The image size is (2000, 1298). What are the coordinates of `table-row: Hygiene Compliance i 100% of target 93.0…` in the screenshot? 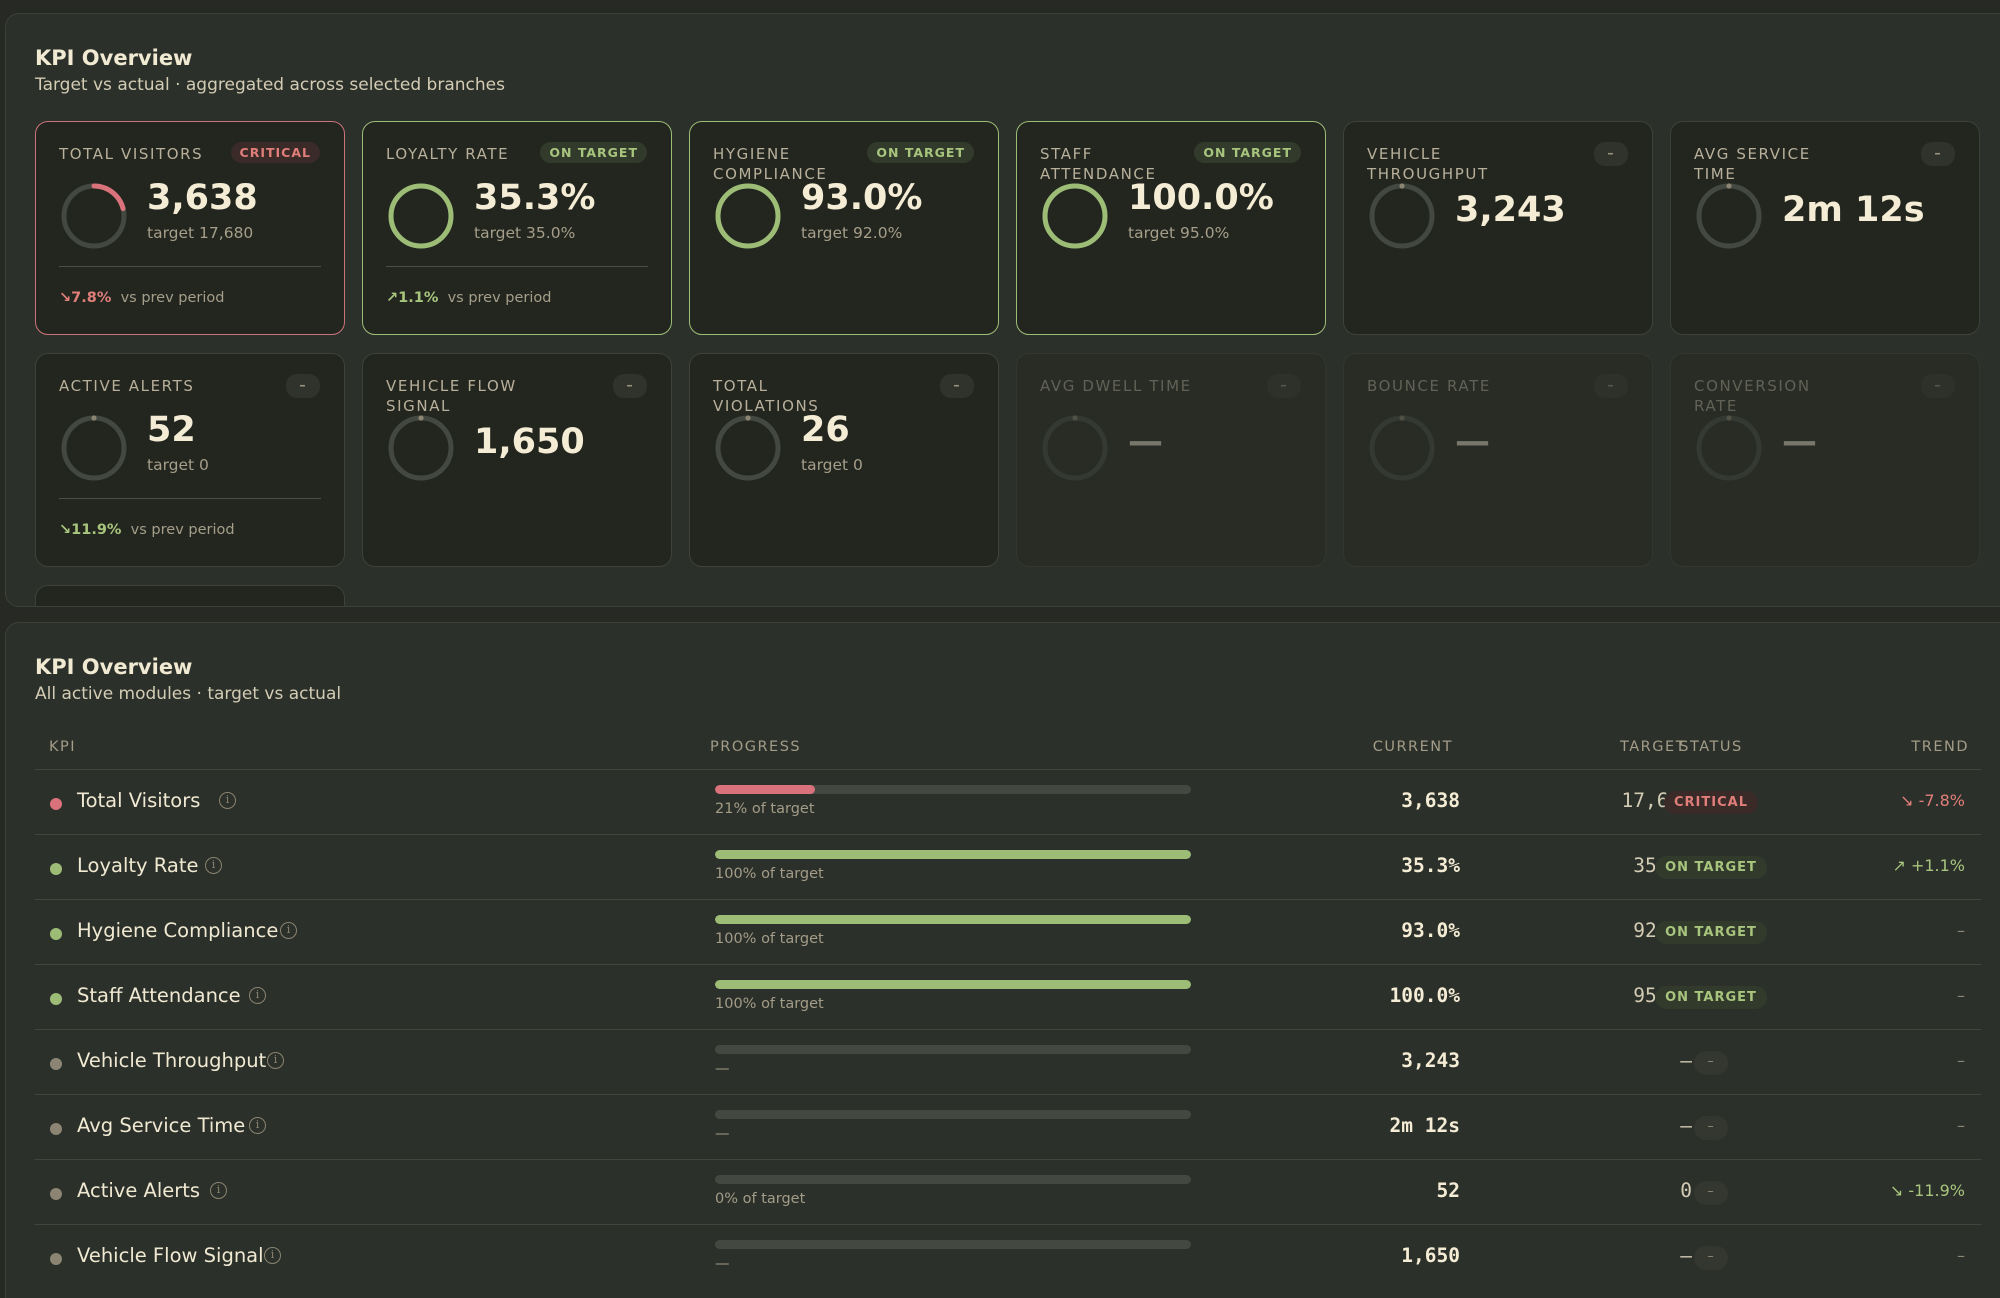 It's located at (1008, 931).